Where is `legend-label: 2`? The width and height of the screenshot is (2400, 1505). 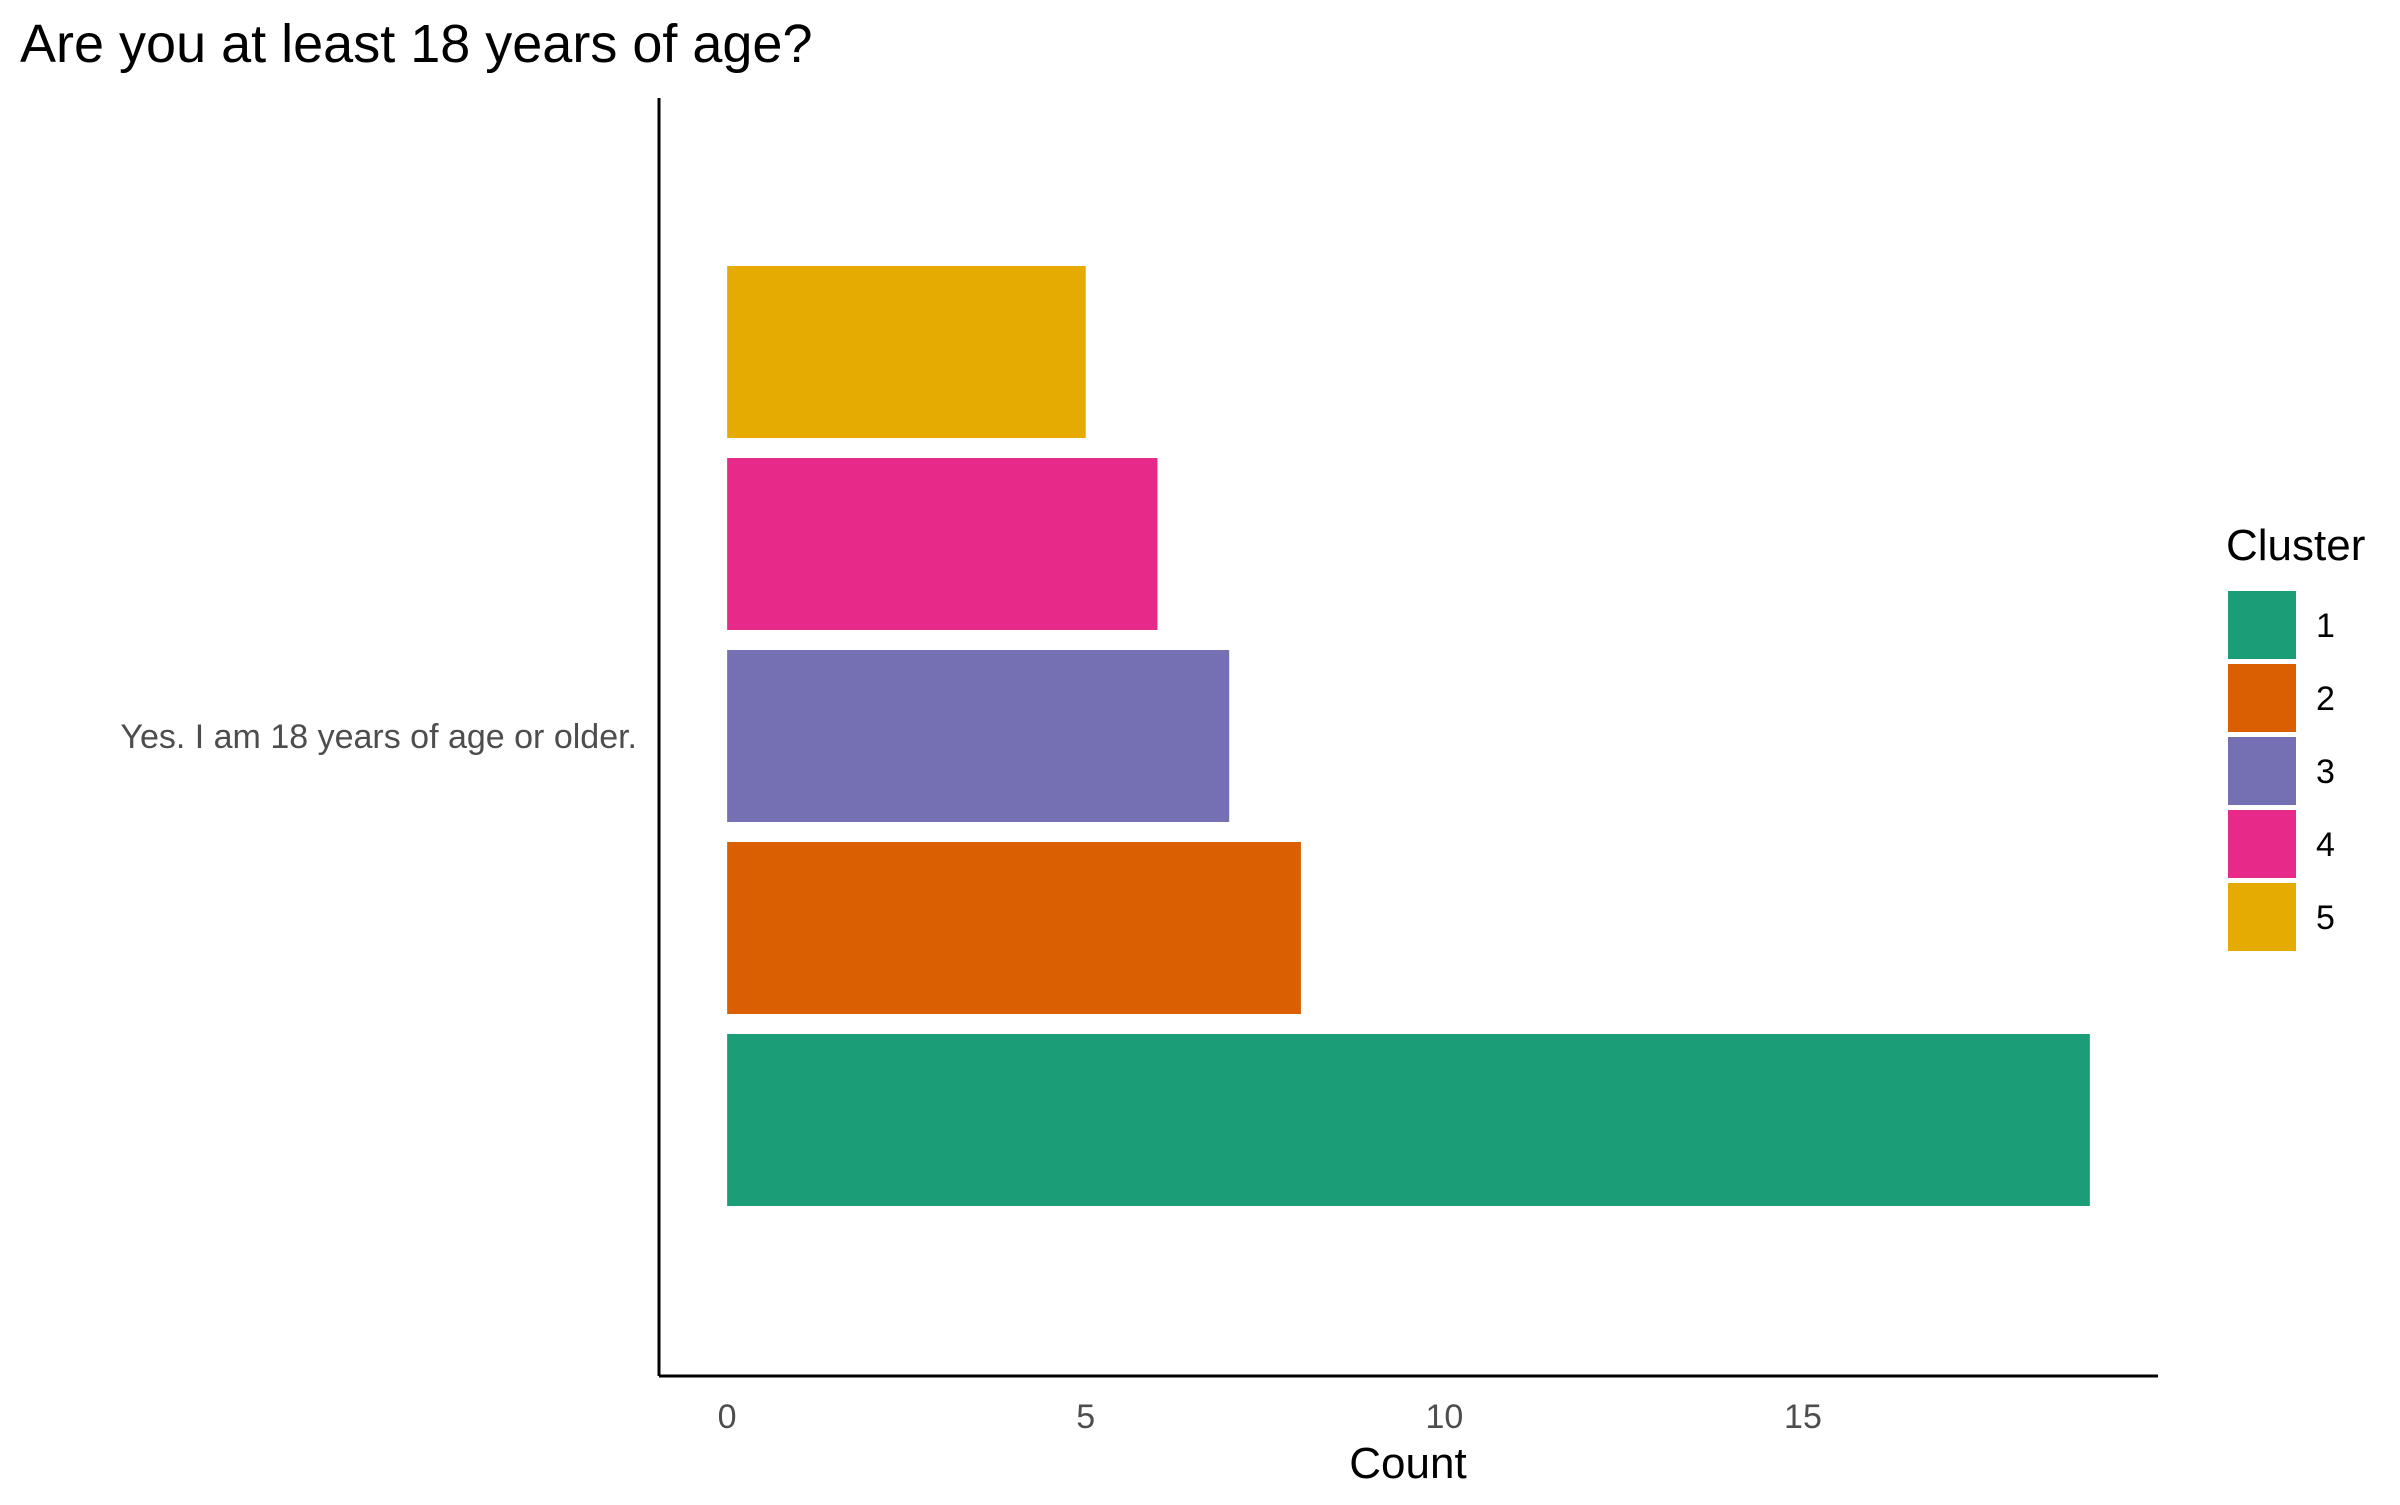 legend-label: 2 is located at coordinates (2325, 699).